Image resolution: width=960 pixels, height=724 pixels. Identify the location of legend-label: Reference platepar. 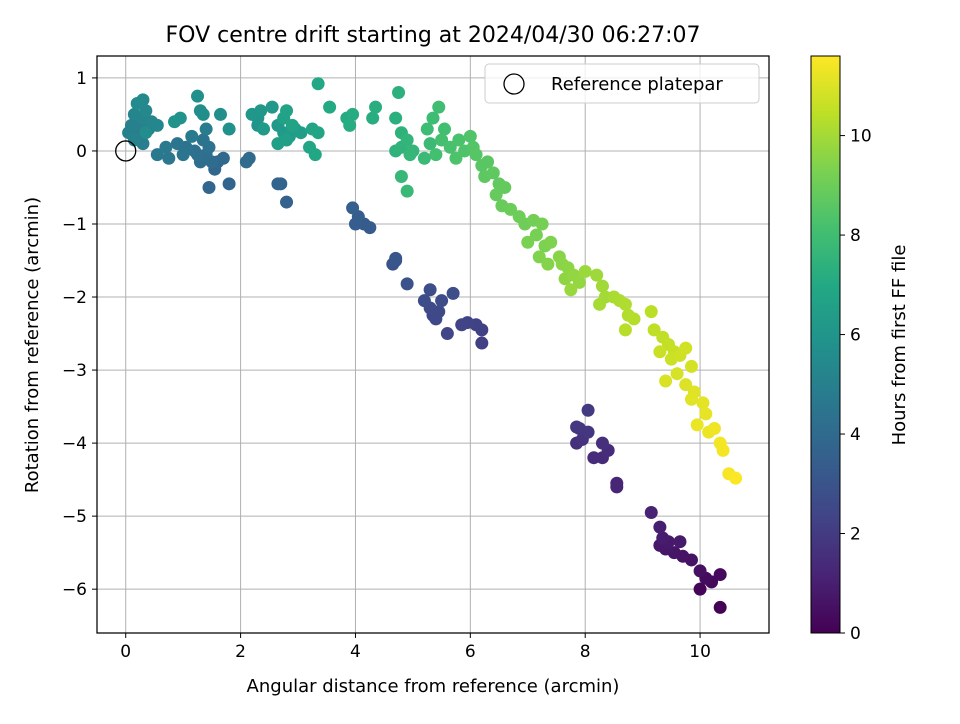
(637, 84).